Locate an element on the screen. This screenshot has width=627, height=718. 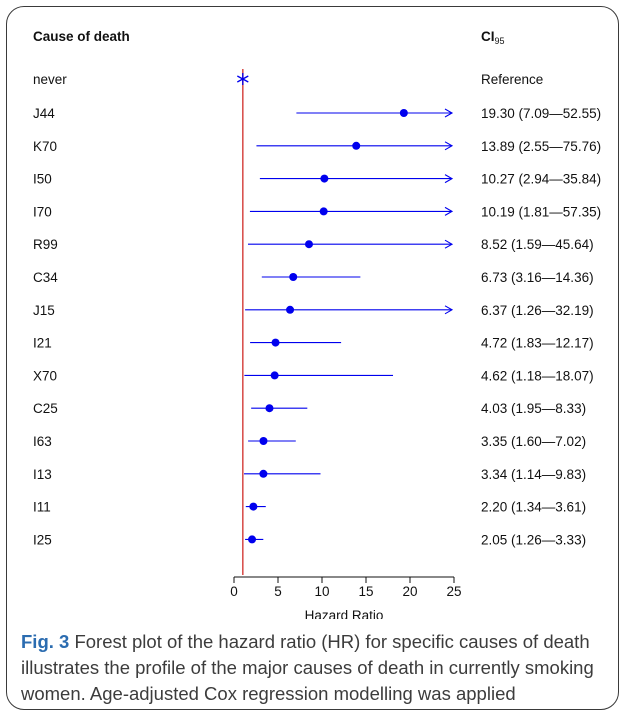
row-ci-C25: 4.03 (1.95—8.33) is located at coordinates (533, 408).